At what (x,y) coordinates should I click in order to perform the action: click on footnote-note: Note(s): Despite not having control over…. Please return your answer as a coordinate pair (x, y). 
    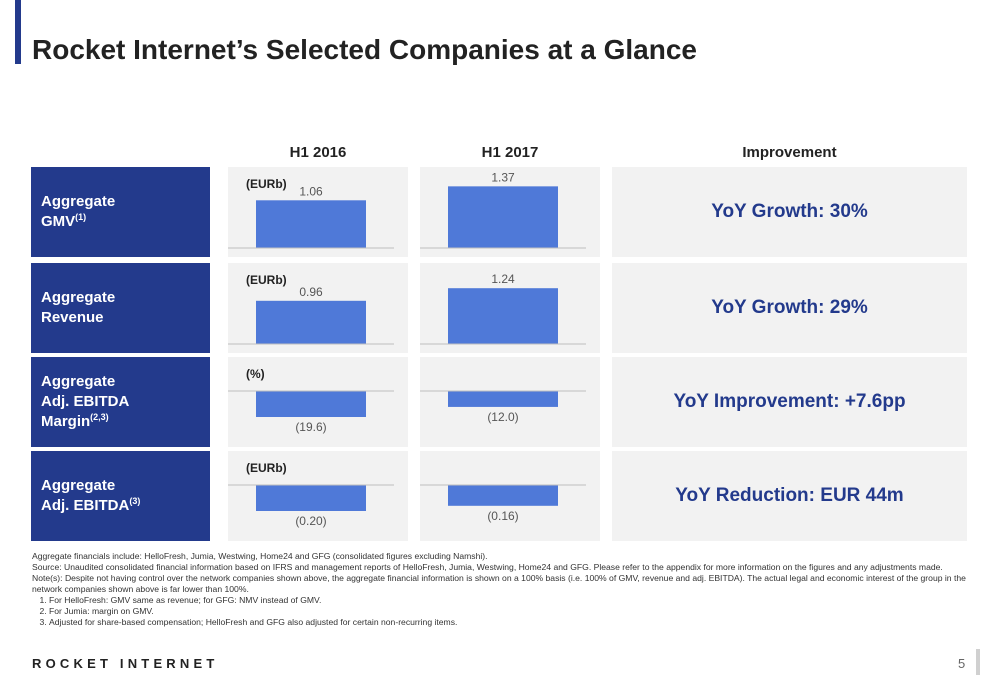
    Looking at the image, I should click on (499, 583).